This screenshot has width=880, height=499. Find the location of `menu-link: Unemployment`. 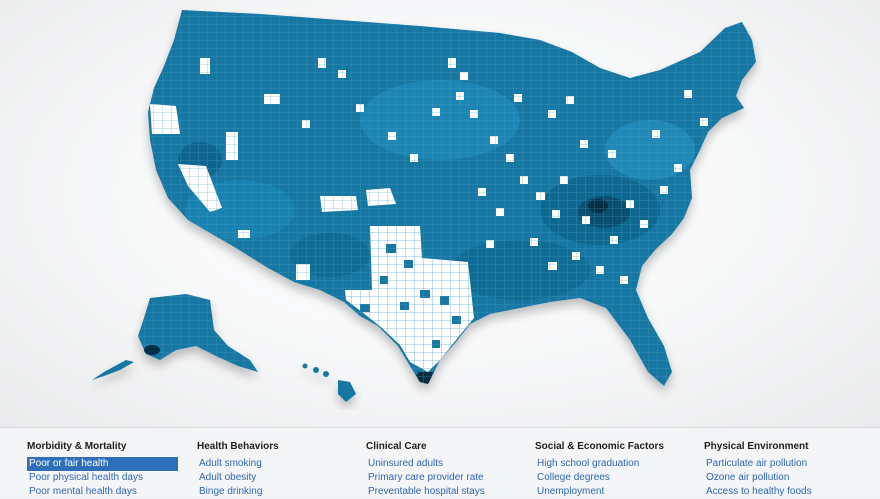

menu-link: Unemployment is located at coordinates (571, 491).